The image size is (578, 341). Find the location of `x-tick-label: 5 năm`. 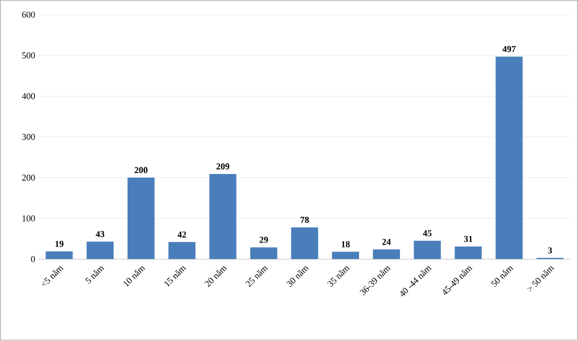

x-tick-label: 5 năm is located at coordinates (94, 275).